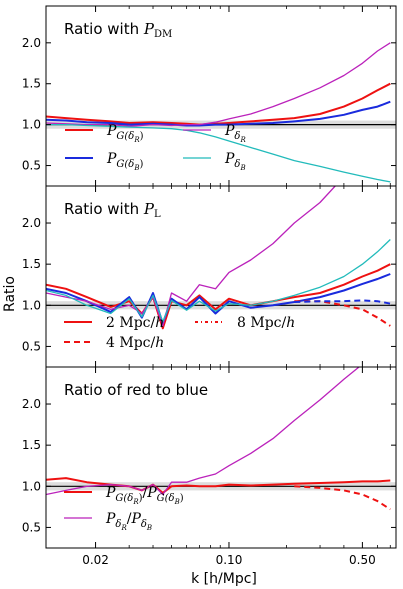 The height and width of the screenshot is (589, 403). Describe the element at coordinates (135, 343) in the screenshot. I see `legend-label: 4 Mpc/h` at that location.